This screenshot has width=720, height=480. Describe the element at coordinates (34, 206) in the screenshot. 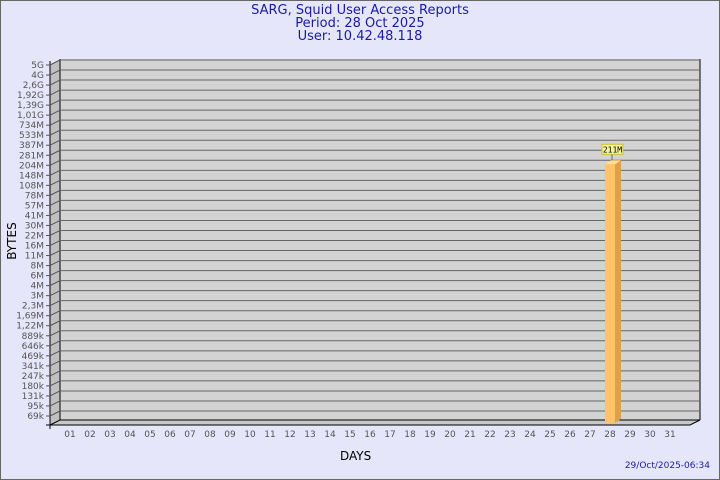

I see `y-tick-label: 57M` at that location.